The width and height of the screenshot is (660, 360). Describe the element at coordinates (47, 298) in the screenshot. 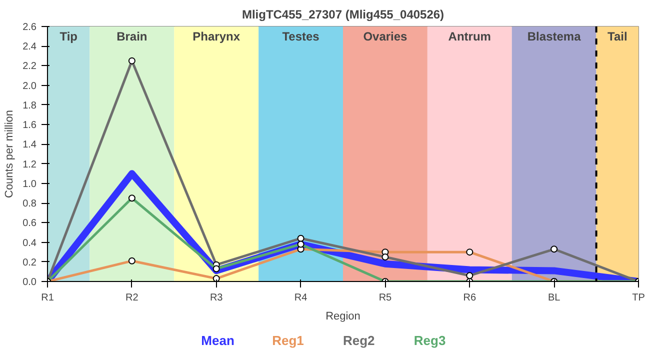

I see `x-tick-label: R1` at that location.